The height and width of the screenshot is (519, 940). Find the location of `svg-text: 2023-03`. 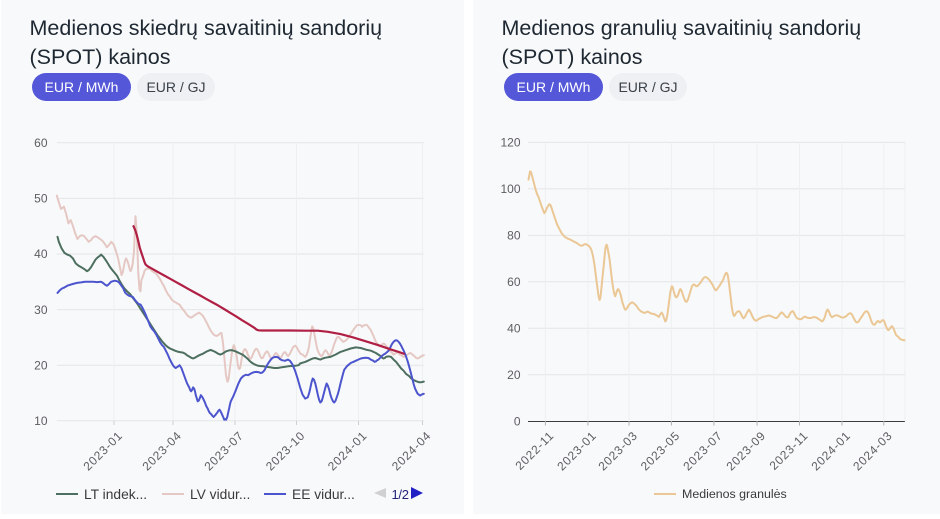

svg-text: 2023-03 is located at coordinates (617, 450).